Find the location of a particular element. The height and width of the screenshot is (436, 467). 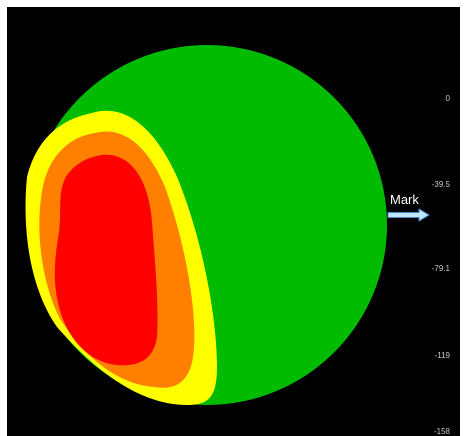

colorbar-tick-label: -119 is located at coordinates (442, 355).